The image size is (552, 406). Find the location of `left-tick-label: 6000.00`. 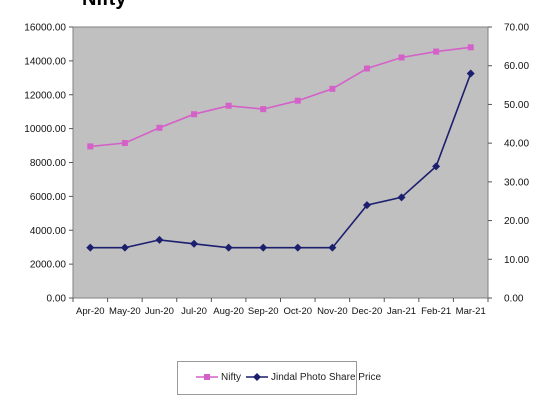

left-tick-label: 6000.00 is located at coordinates (48, 197).